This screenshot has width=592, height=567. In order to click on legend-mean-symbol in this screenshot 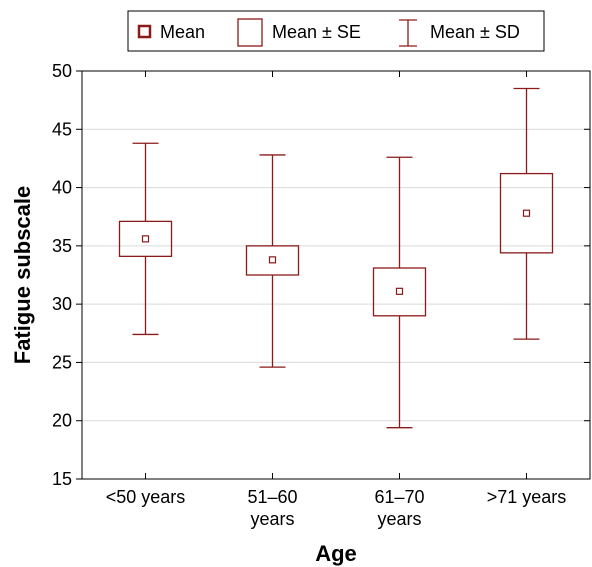, I will do `click(144, 31)`.